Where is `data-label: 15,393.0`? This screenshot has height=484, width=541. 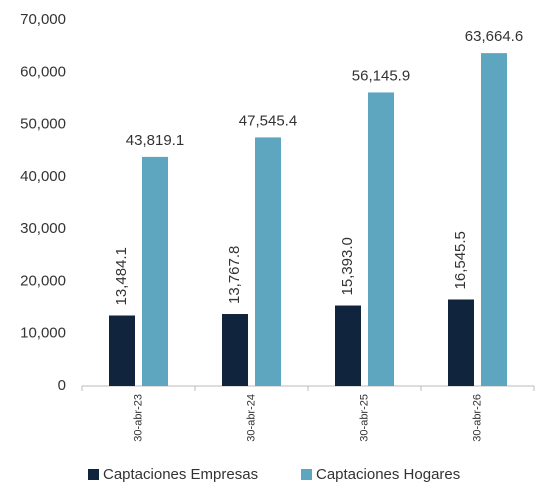 data-label: 15,393.0 is located at coordinates (347, 266).